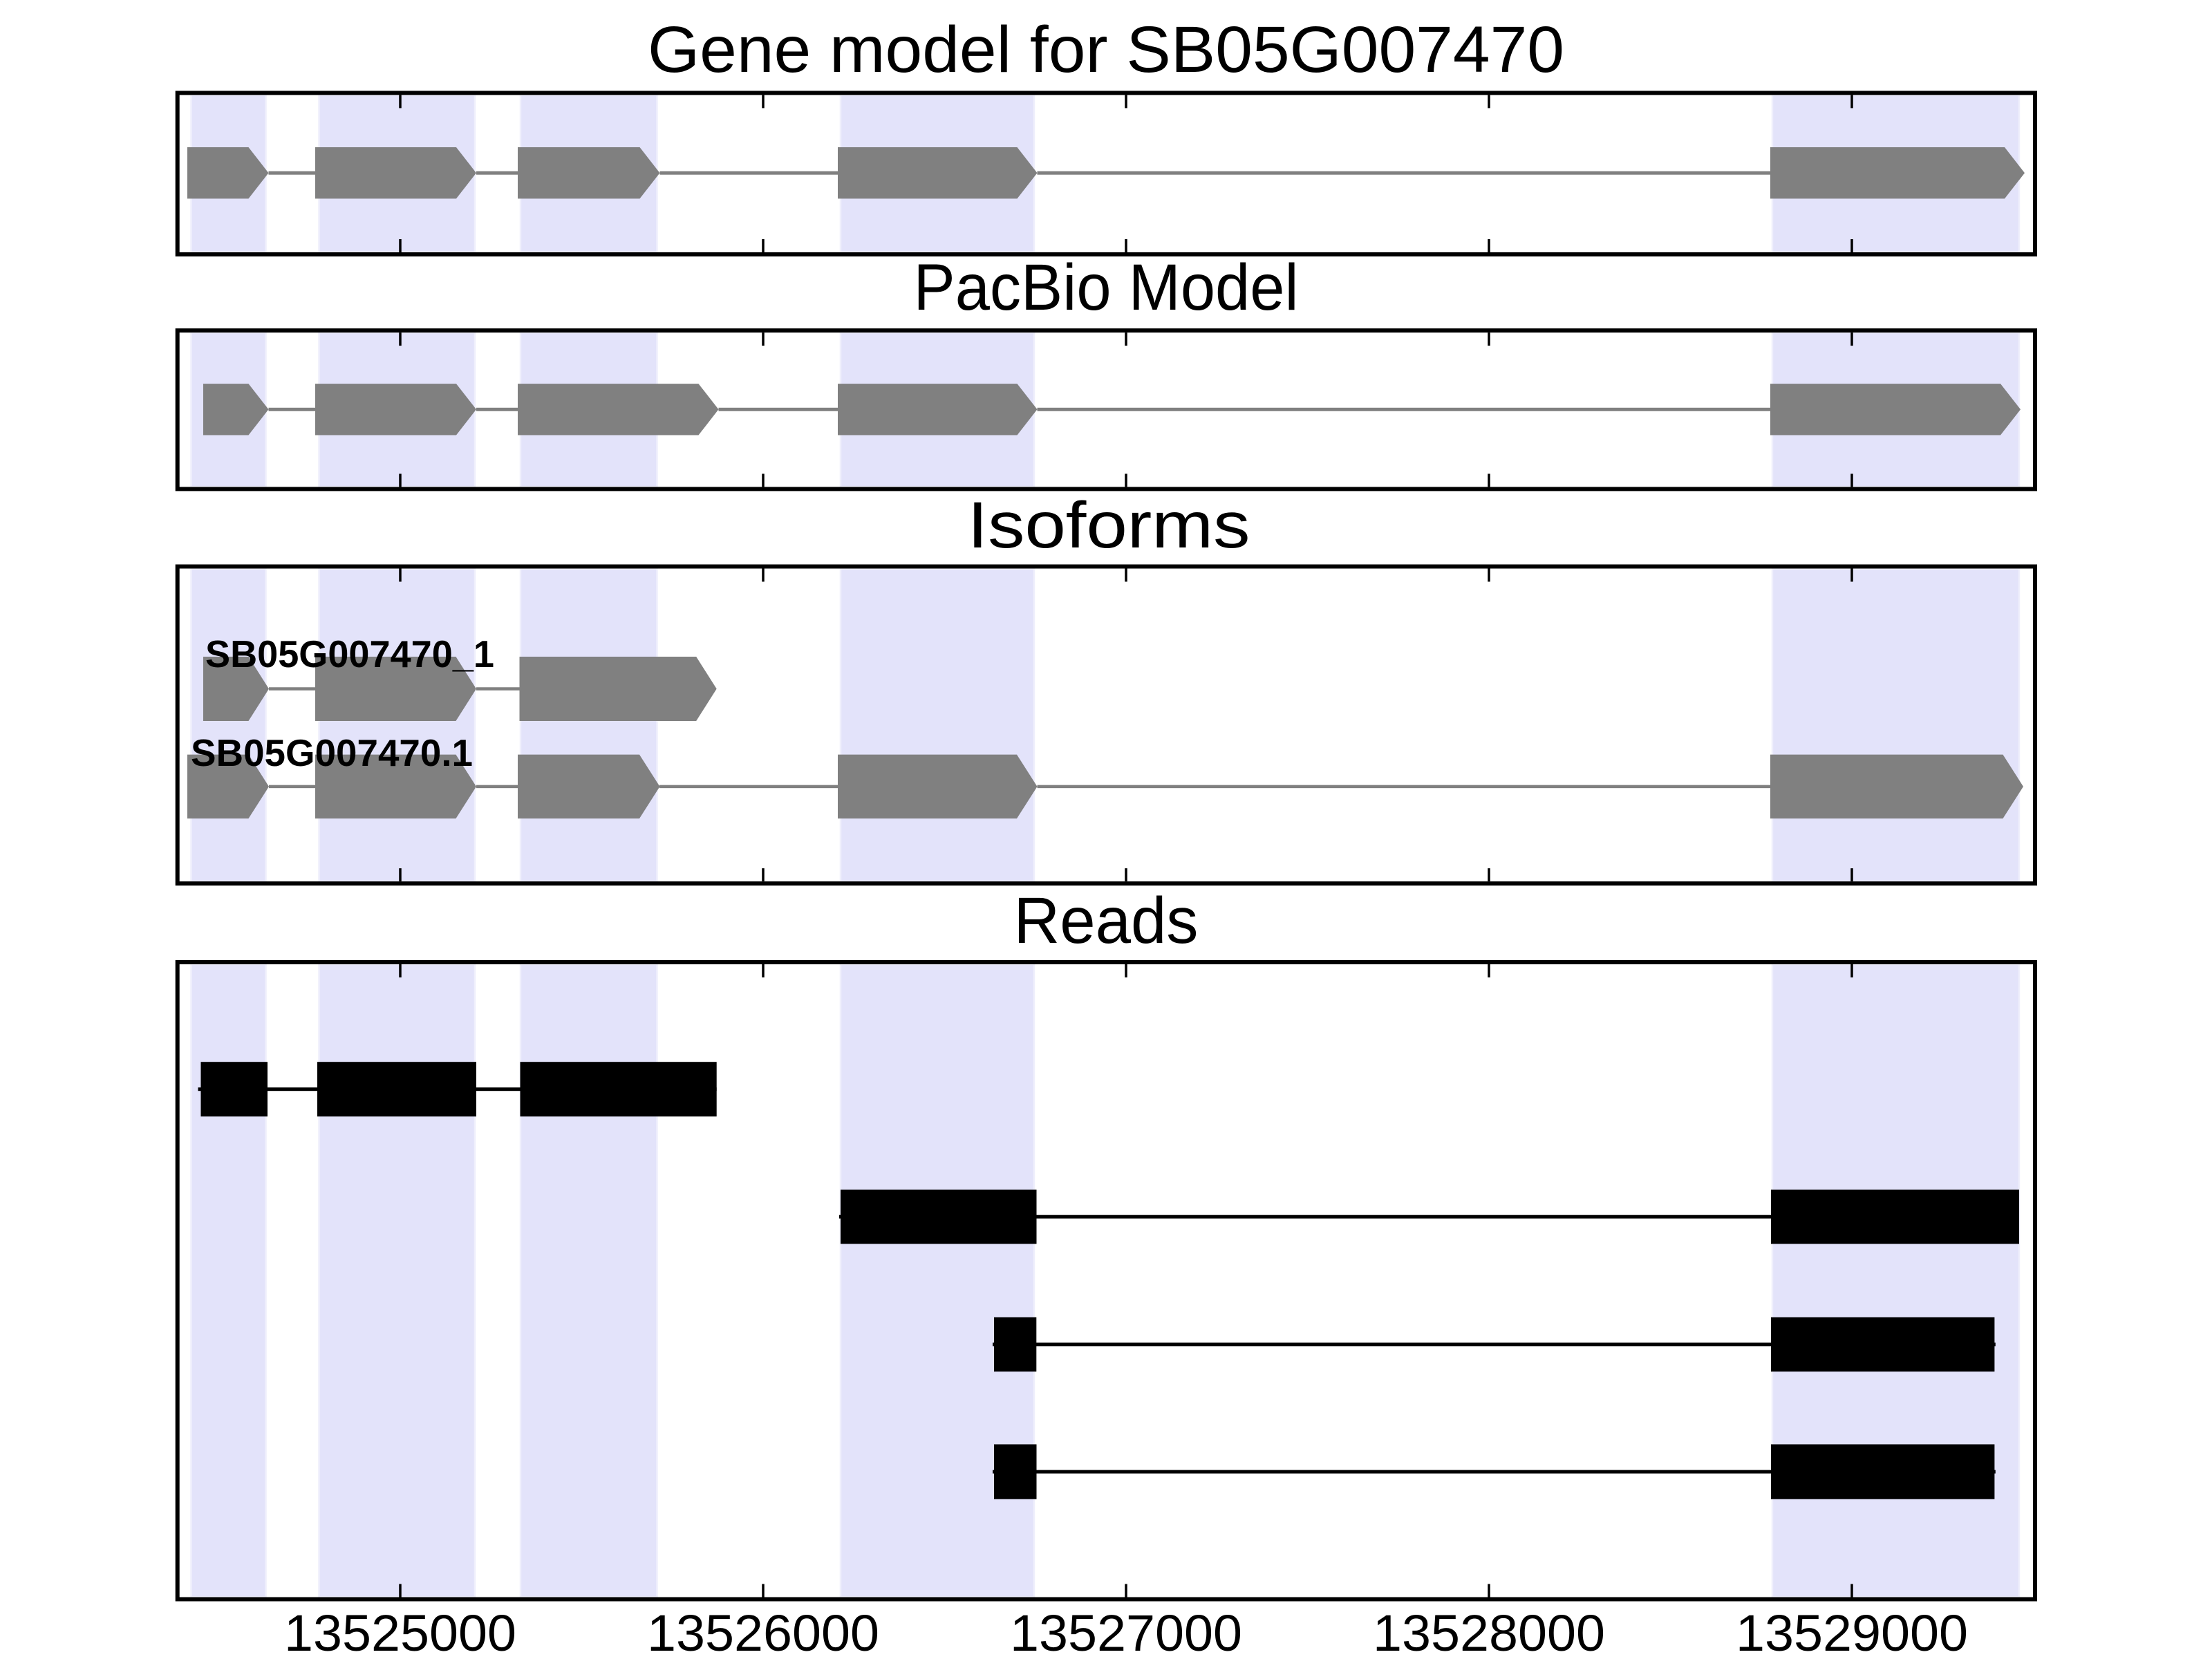 The image size is (2212, 1659). Describe the element at coordinates (763, 1632) in the screenshot. I see `svg-text: 13526000` at that location.